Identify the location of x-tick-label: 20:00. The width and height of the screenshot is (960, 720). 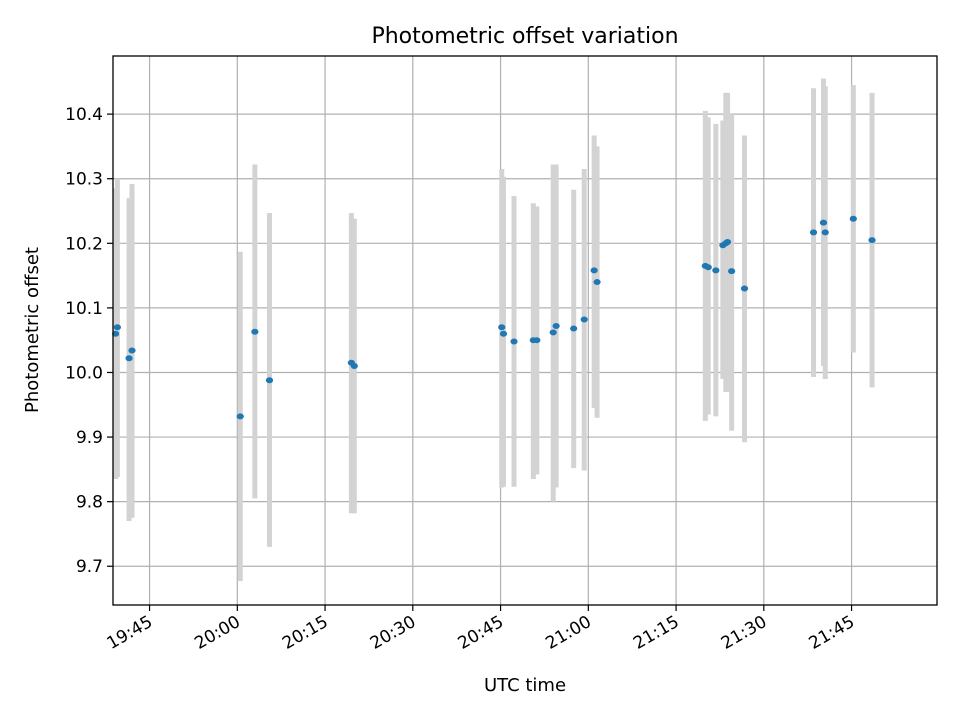
(217, 633).